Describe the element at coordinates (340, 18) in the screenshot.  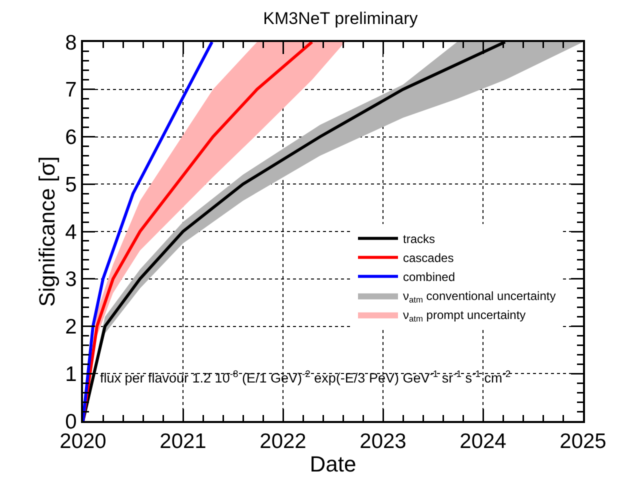
I see `chart-title: KM3NeT preliminary` at that location.